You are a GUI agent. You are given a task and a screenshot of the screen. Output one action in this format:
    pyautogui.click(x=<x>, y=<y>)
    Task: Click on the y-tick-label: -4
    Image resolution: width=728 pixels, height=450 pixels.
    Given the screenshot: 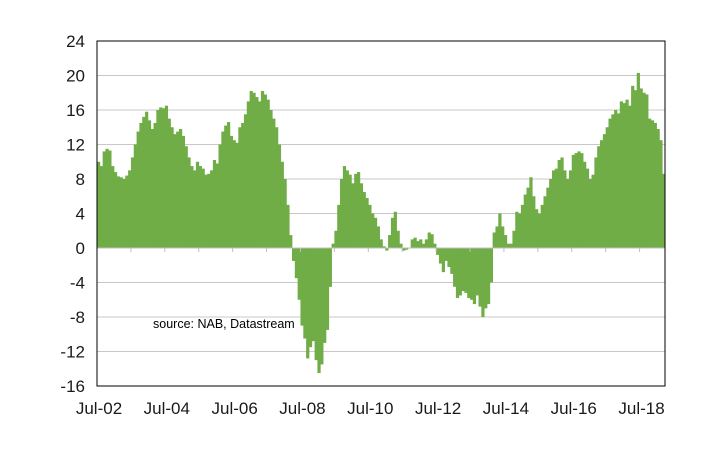 What is the action you would take?
    pyautogui.click(x=77, y=283)
    